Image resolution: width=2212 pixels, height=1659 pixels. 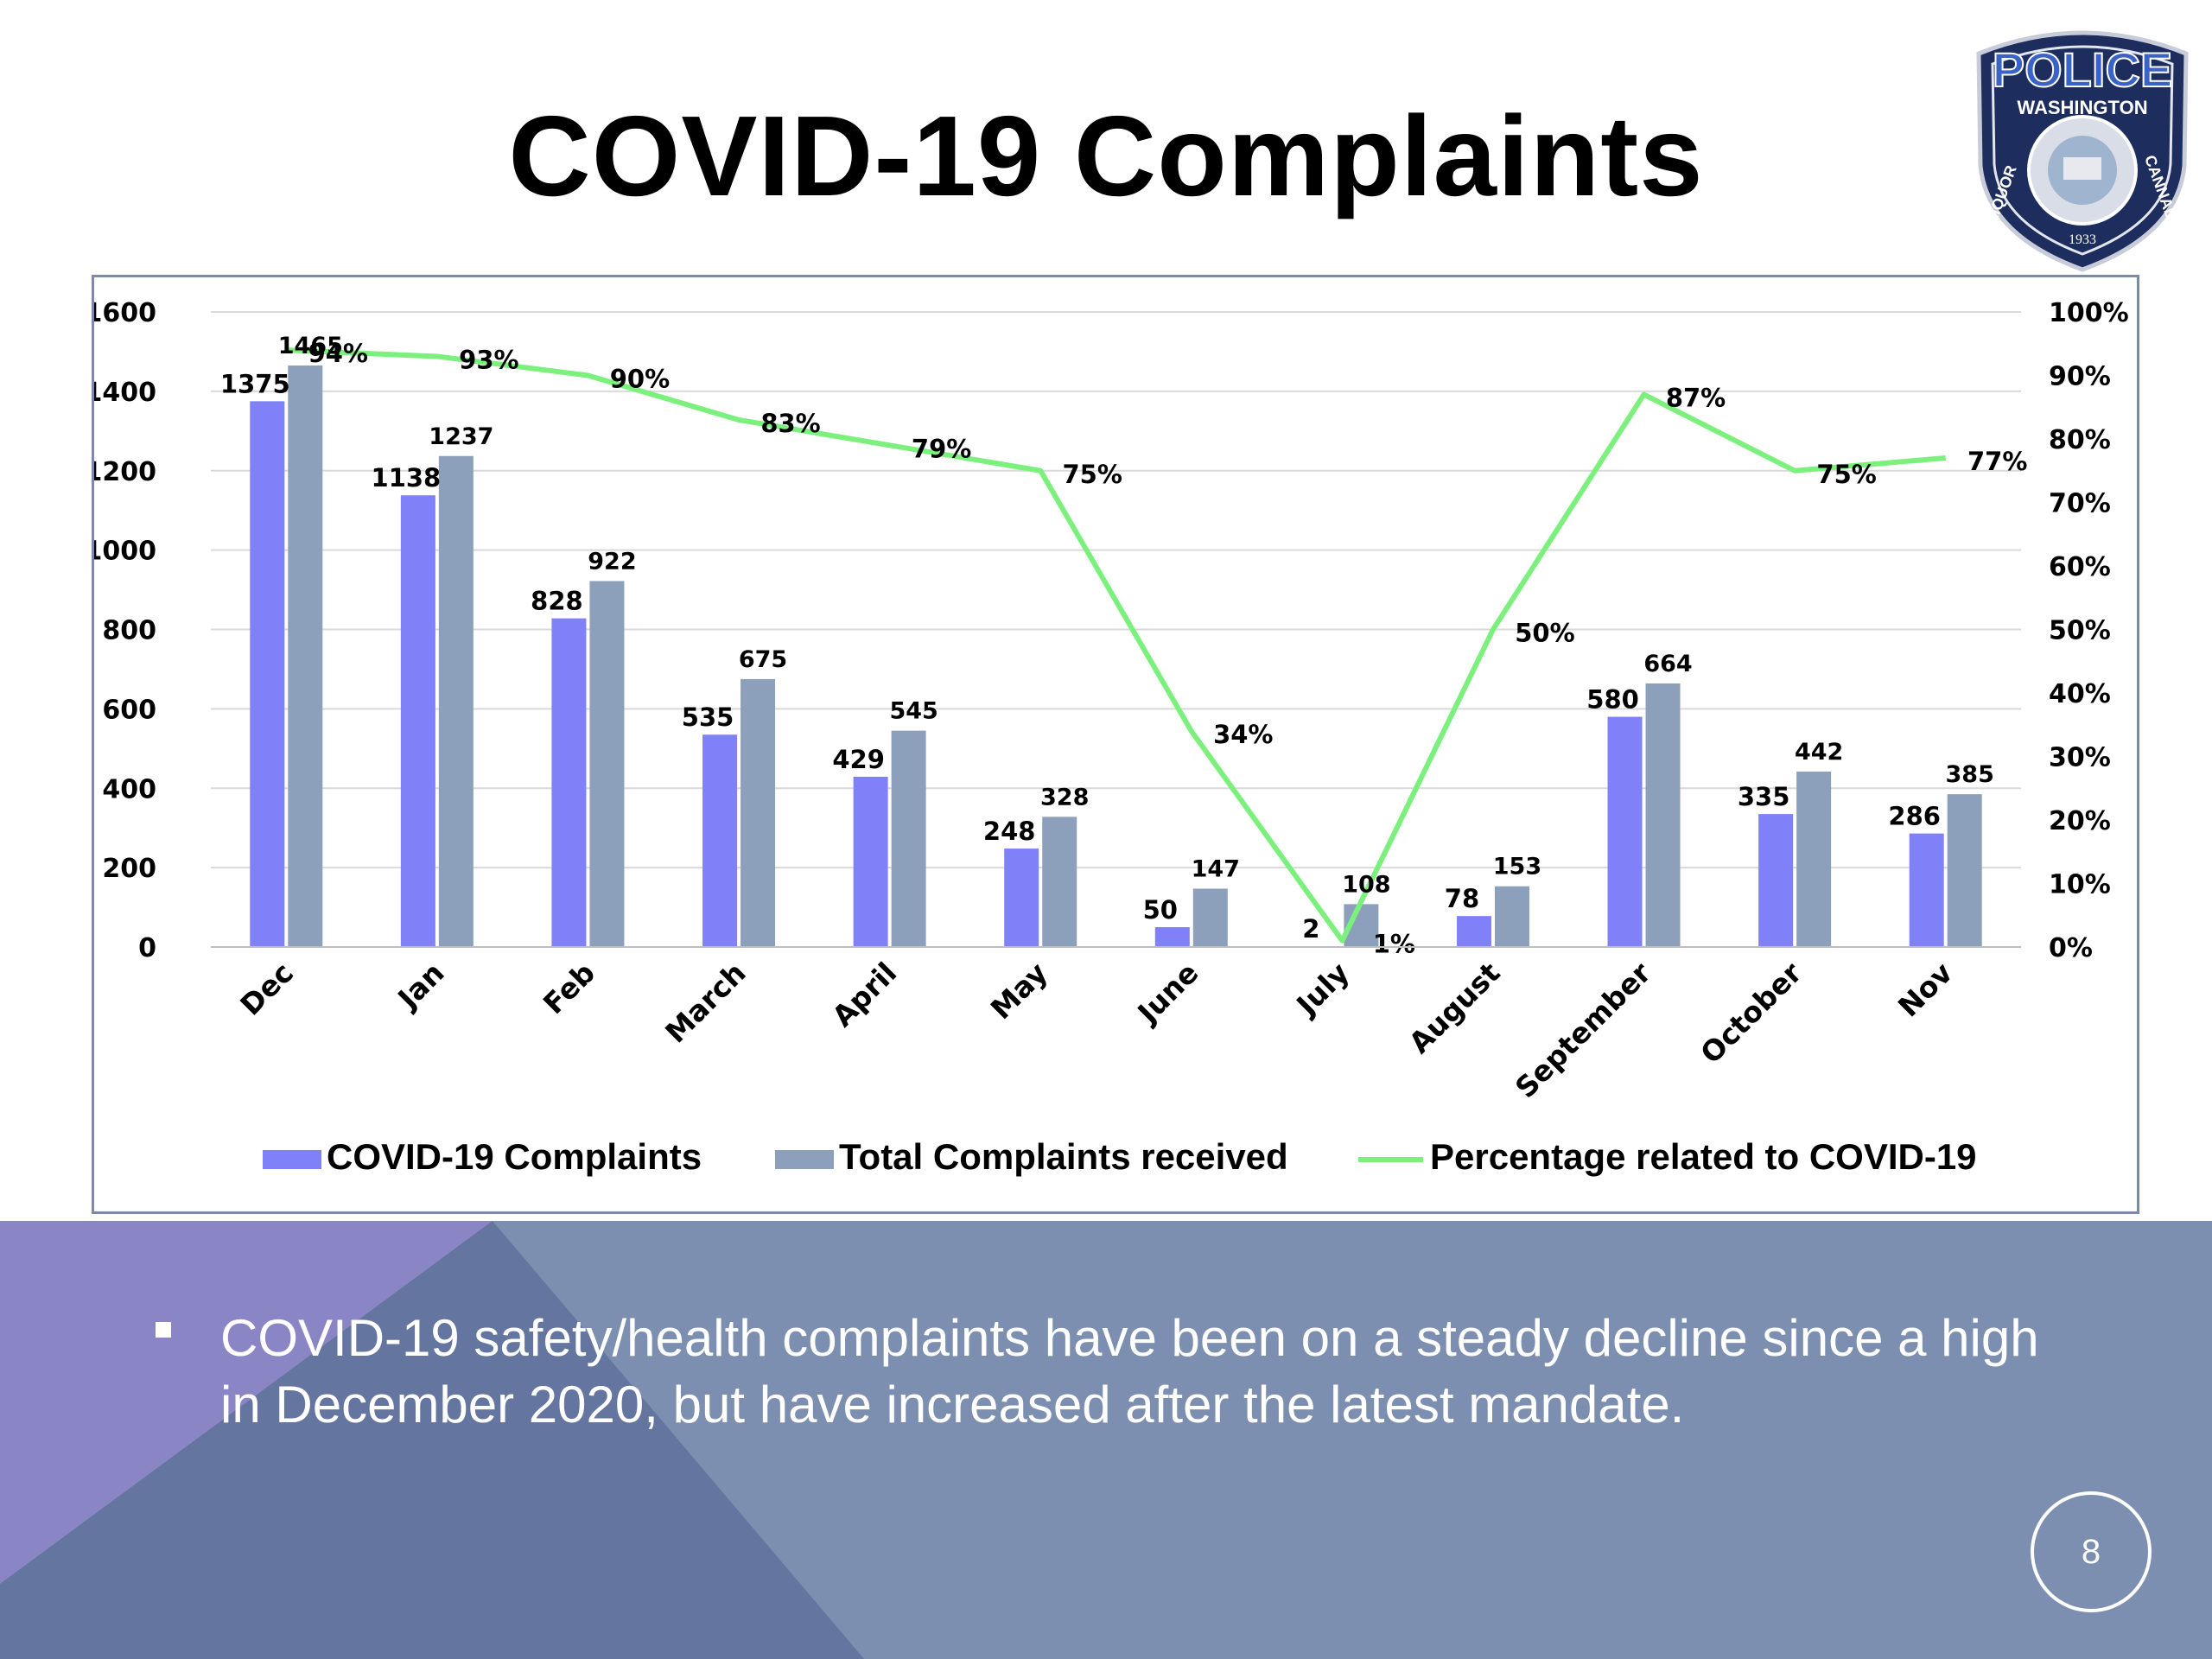 I want to click on percentage-value-label: 79%, so click(x=941, y=448).